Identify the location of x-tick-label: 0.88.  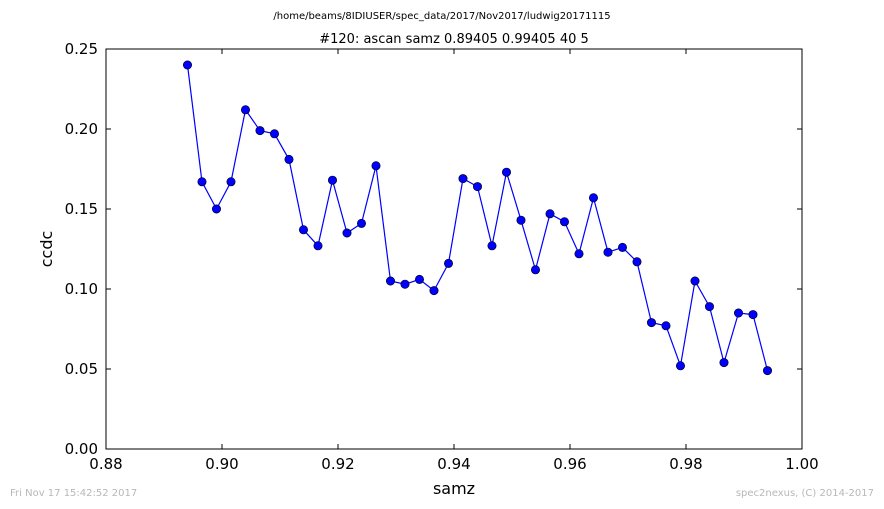
(105, 464).